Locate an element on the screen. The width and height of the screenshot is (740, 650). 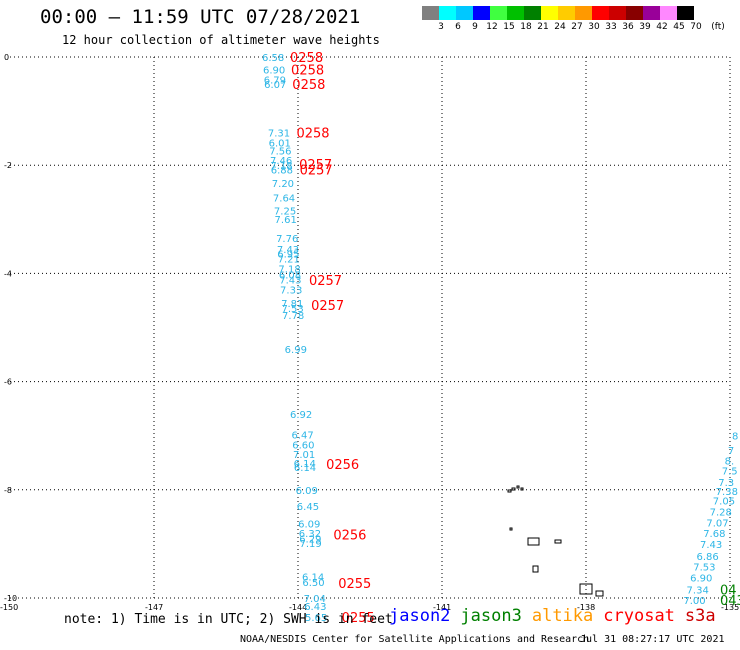
swh-value: 7.5 is located at coordinates (730, 471).